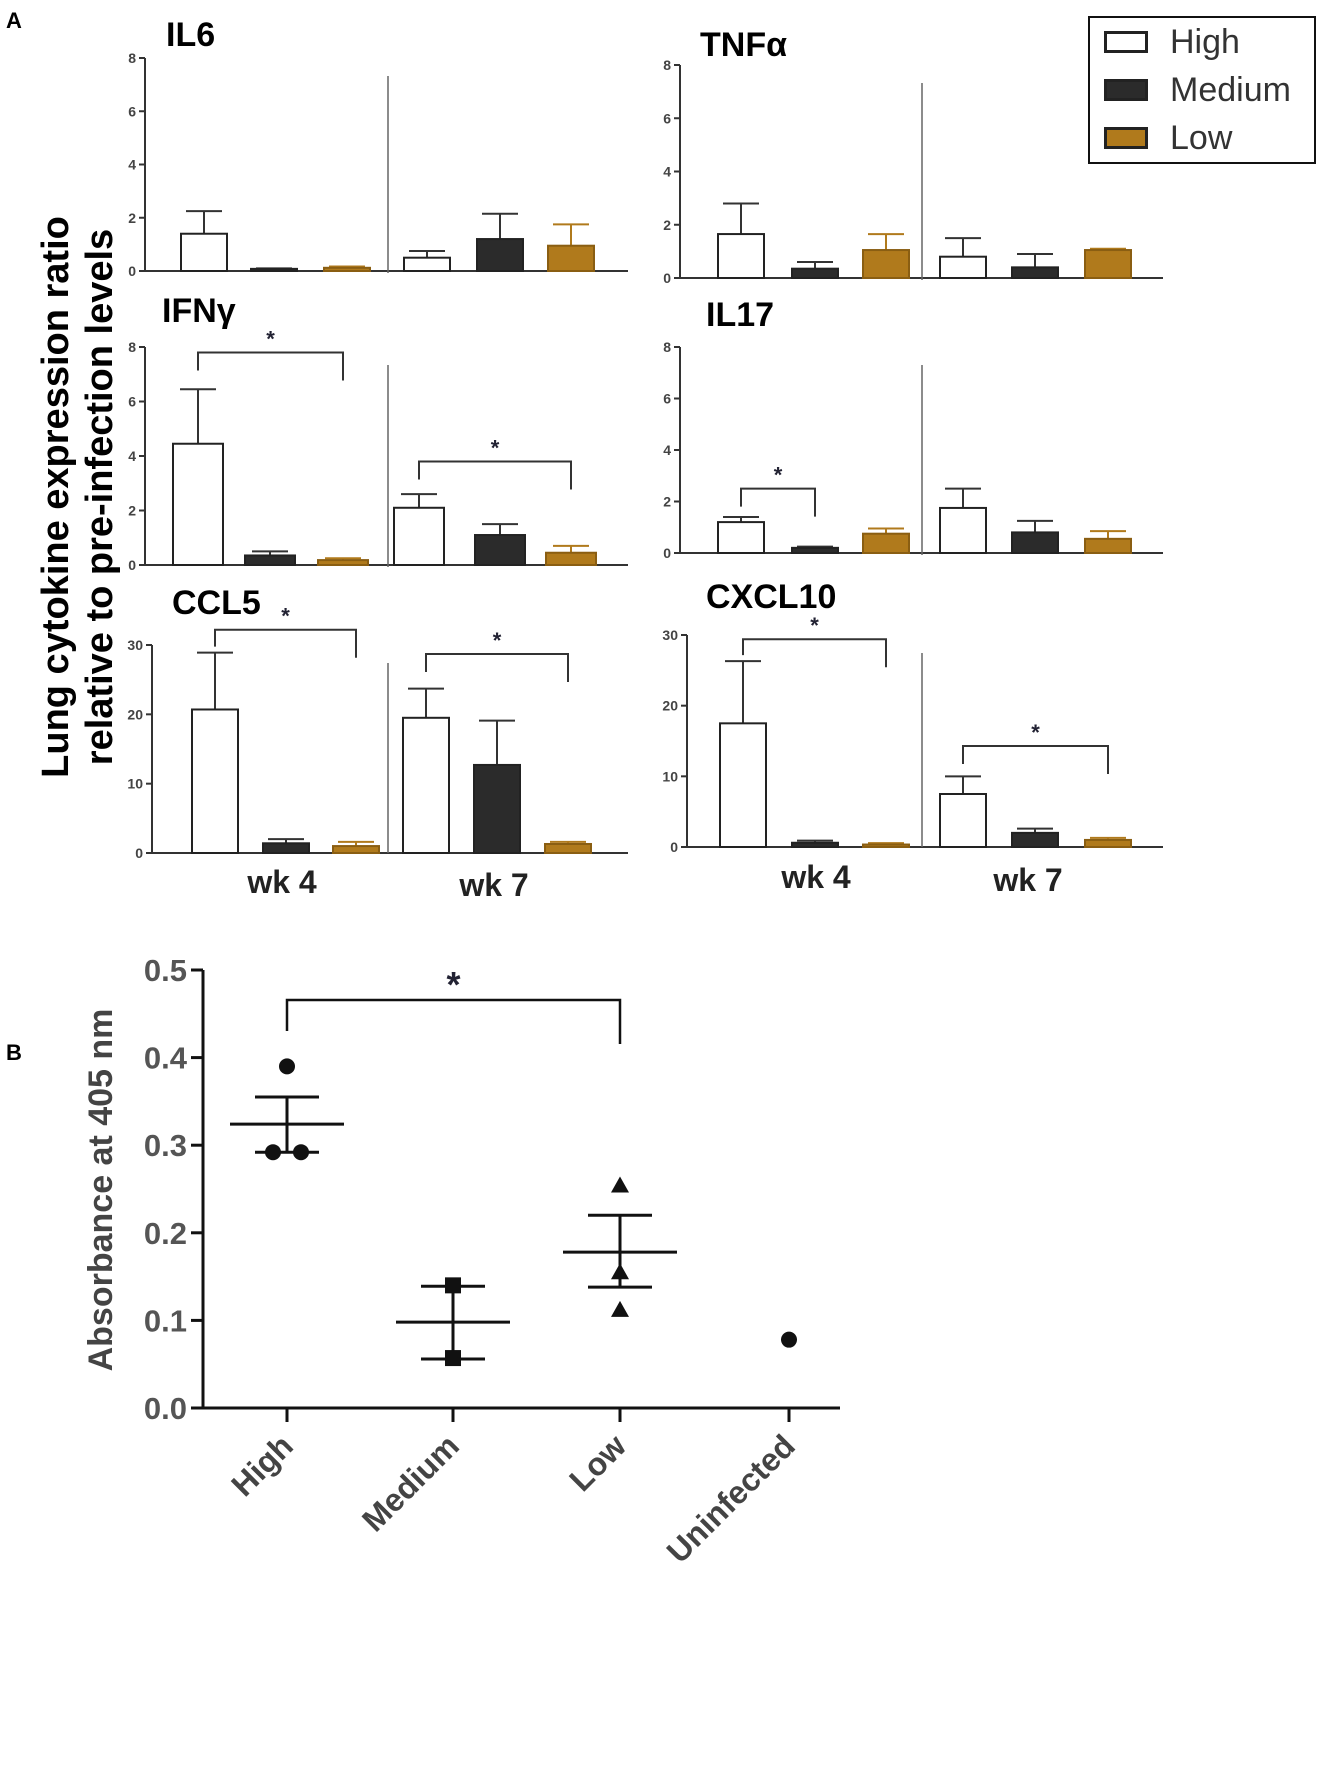  What do you see at coordinates (1108, 264) in the screenshot?
I see `bar-TNFa-wk7-low` at bounding box center [1108, 264].